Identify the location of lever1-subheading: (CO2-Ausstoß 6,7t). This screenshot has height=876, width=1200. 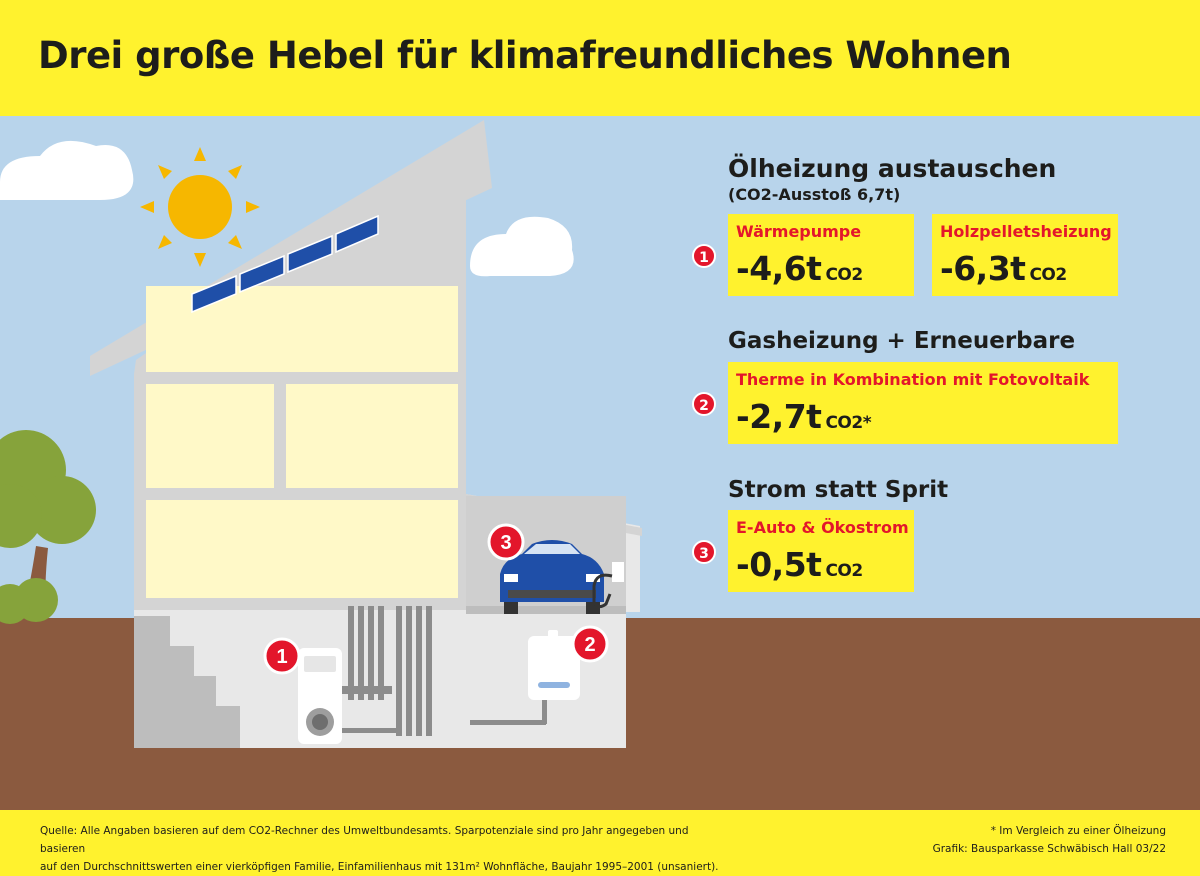
(814, 194).